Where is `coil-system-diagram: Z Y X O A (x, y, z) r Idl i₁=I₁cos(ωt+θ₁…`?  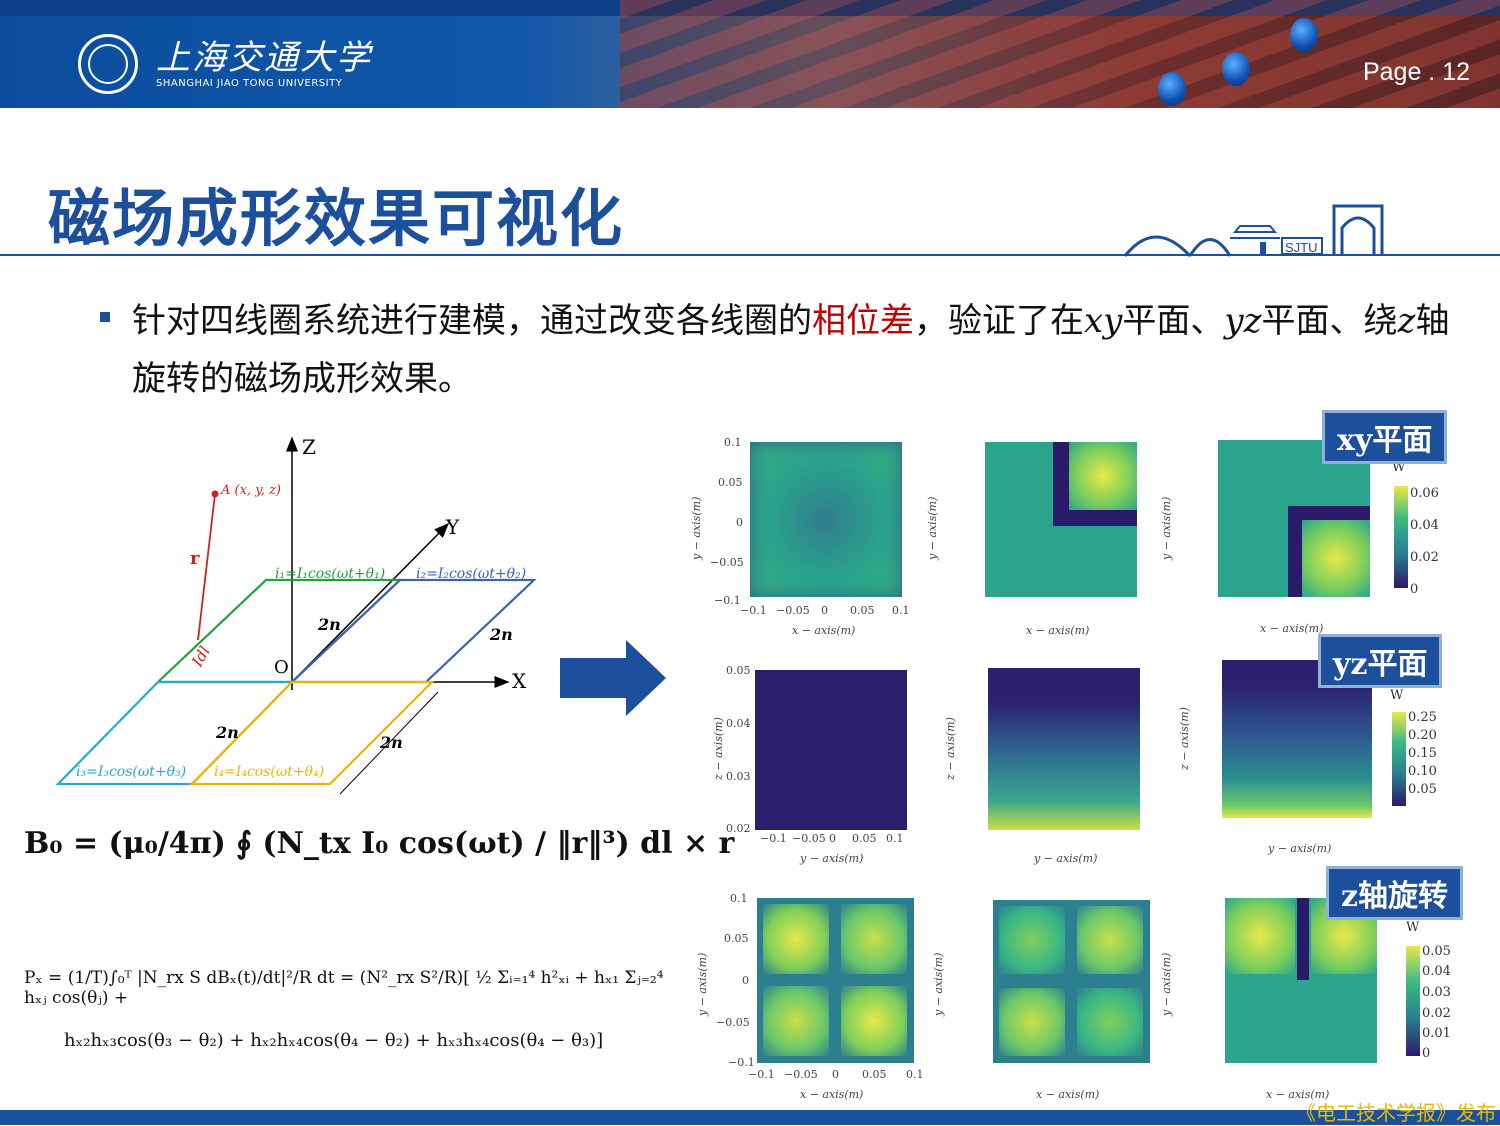 coil-system-diagram: Z Y X O A (x, y, z) r Idl i₁=I₁cos(ωt+θ₁… is located at coordinates (296, 615).